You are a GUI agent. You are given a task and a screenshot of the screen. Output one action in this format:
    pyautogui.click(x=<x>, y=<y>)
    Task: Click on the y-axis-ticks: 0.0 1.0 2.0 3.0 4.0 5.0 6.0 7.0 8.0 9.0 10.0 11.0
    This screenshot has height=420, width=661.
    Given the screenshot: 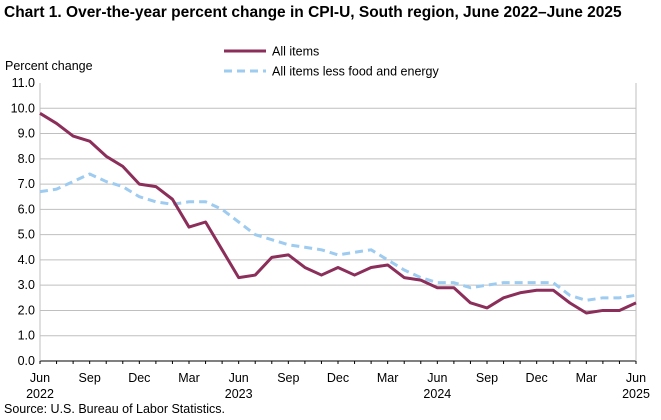 What is the action you would take?
    pyautogui.click(x=23, y=222)
    